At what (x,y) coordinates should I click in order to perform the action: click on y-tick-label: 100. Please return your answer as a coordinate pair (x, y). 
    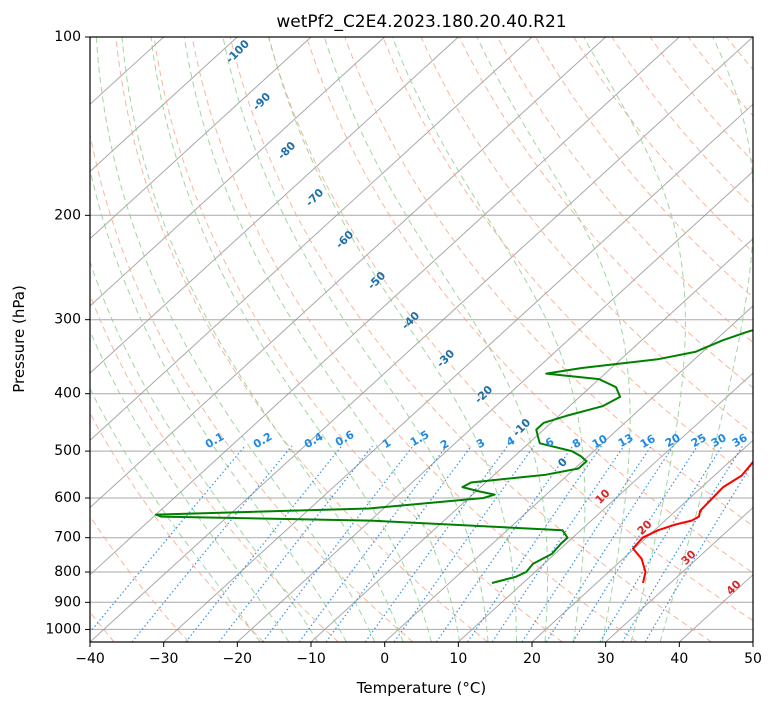
    Looking at the image, I should click on (67, 37).